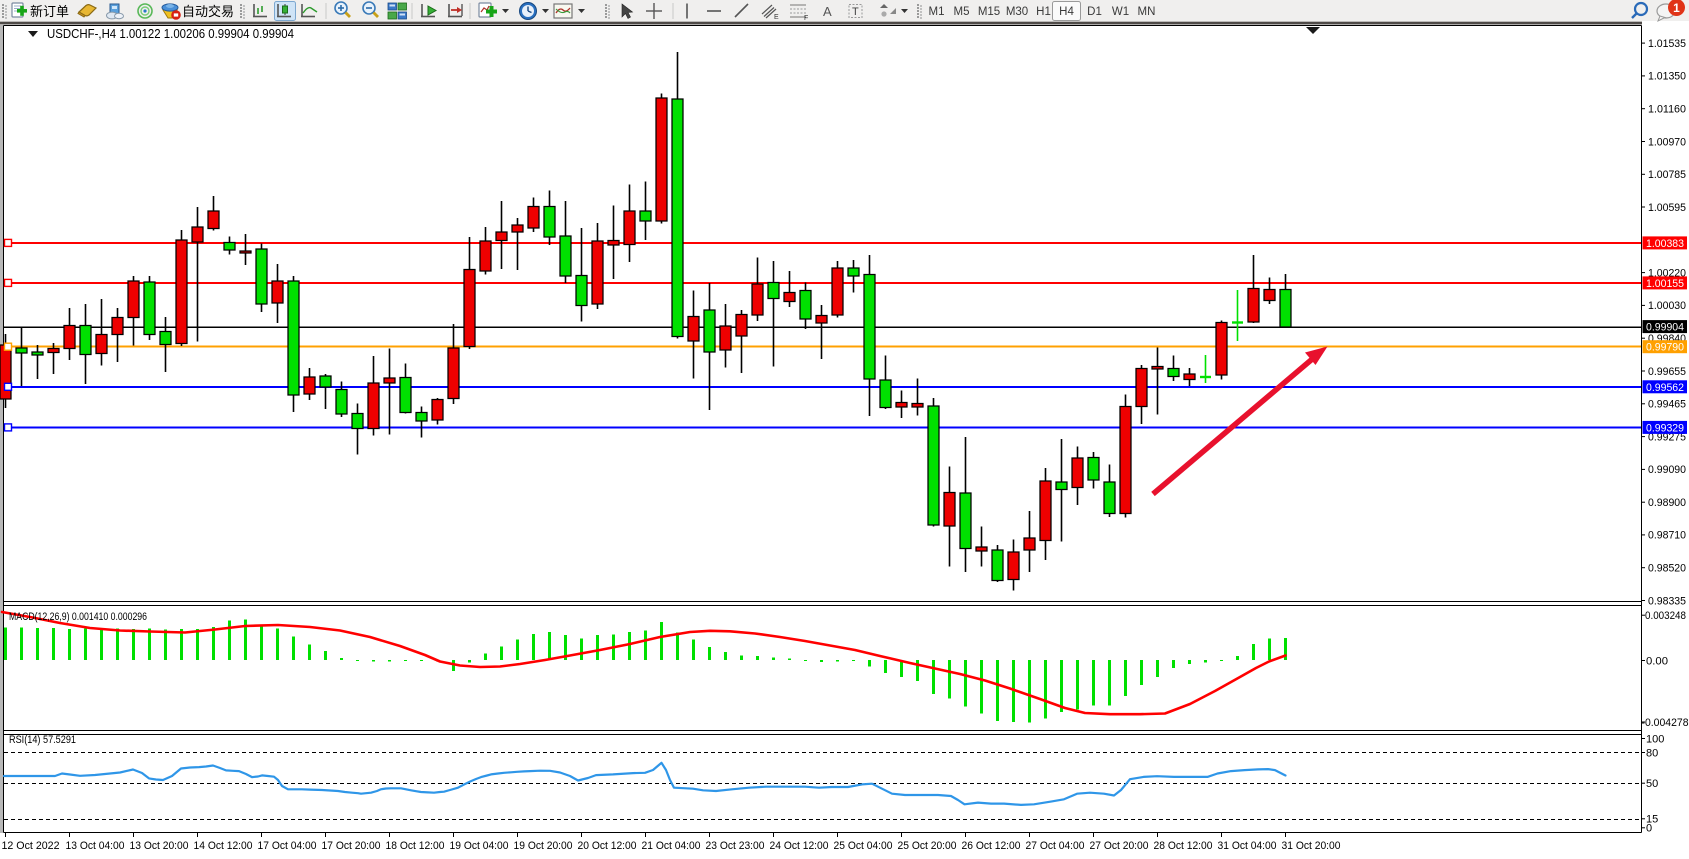 The height and width of the screenshot is (859, 1689). I want to click on svg-text: 0.99275, so click(1667, 437).